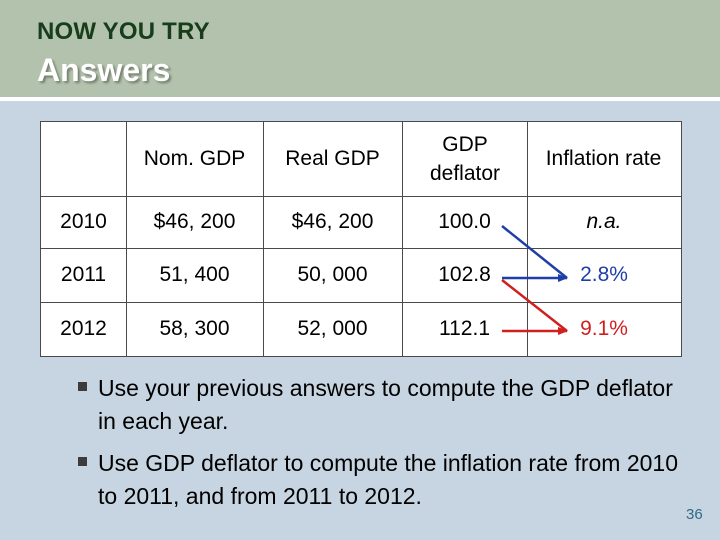  Describe the element at coordinates (464, 275) in the screenshot. I see `table-cell-deflator: 102.8` at that location.